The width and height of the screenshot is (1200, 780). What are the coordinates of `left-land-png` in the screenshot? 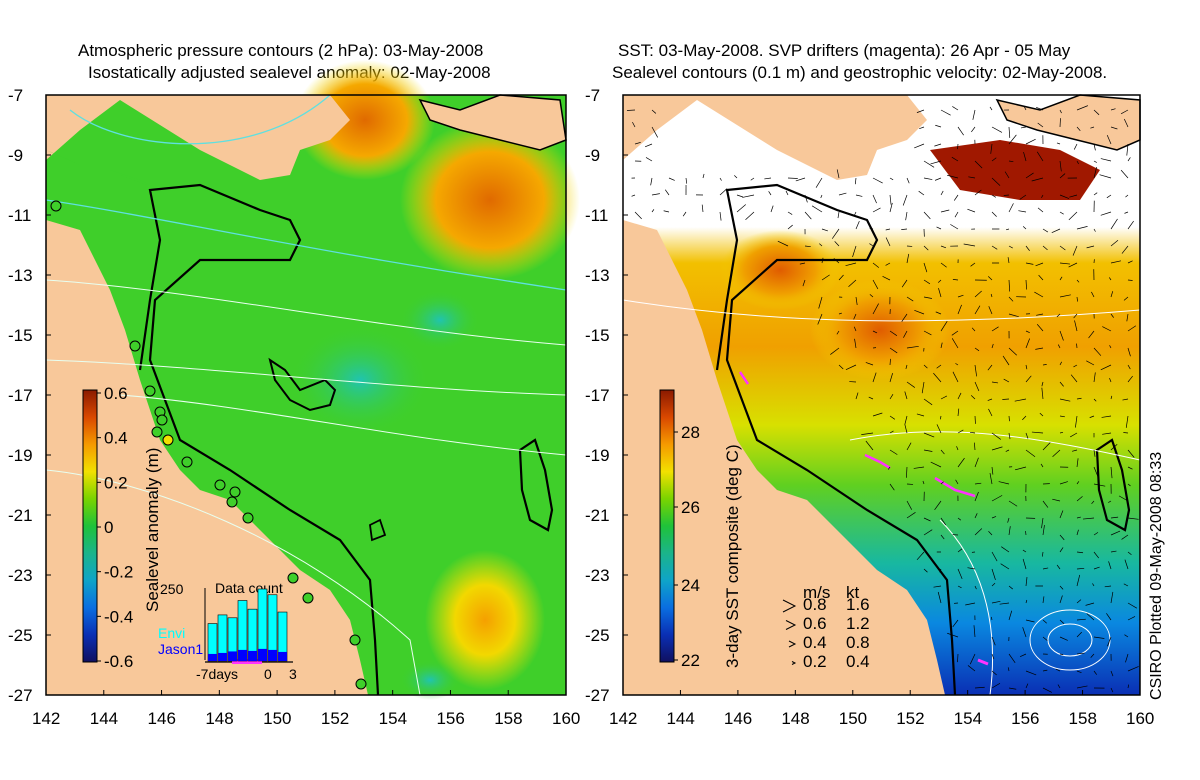 It's located at (198, 137).